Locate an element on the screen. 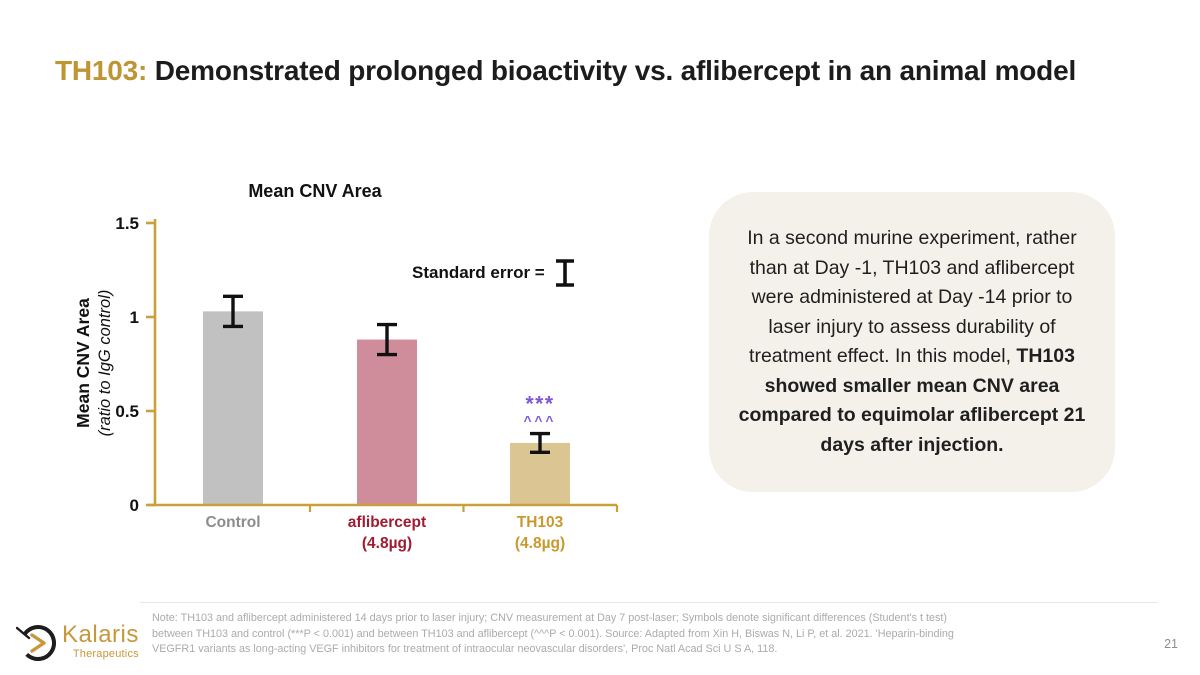  logo-name: Kalaris is located at coordinates (100, 634).